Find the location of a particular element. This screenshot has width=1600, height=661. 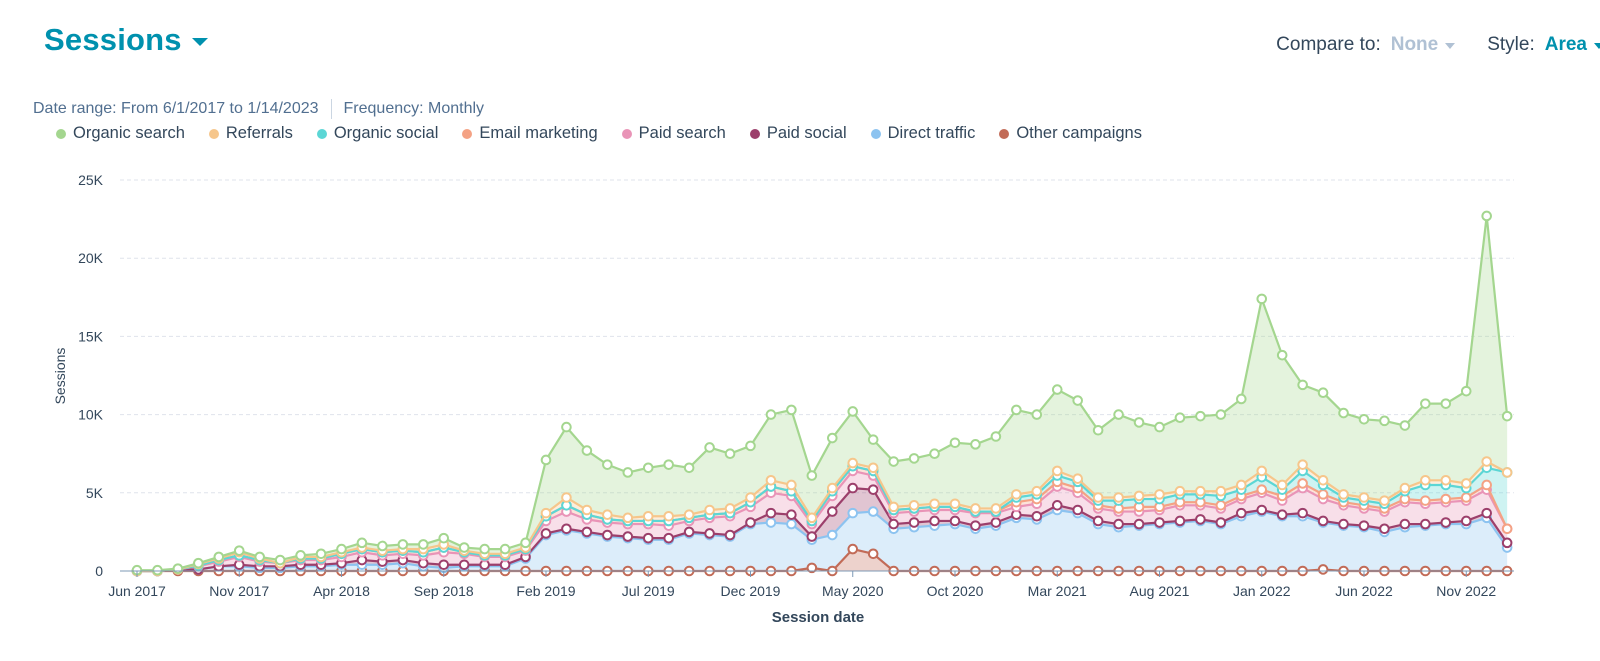

page-title: Sessions is located at coordinates (113, 39).